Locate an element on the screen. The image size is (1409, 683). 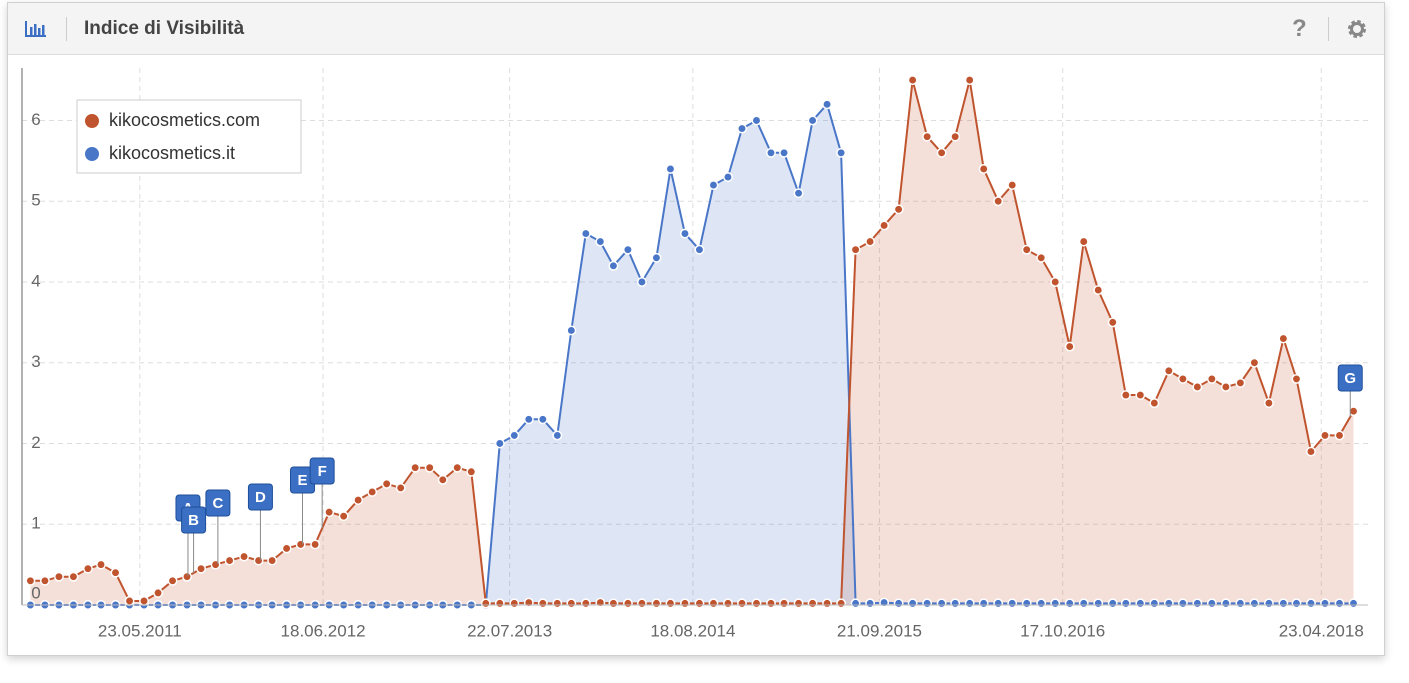
widget-header: Indice di Visibilità ? is located at coordinates (696, 29).